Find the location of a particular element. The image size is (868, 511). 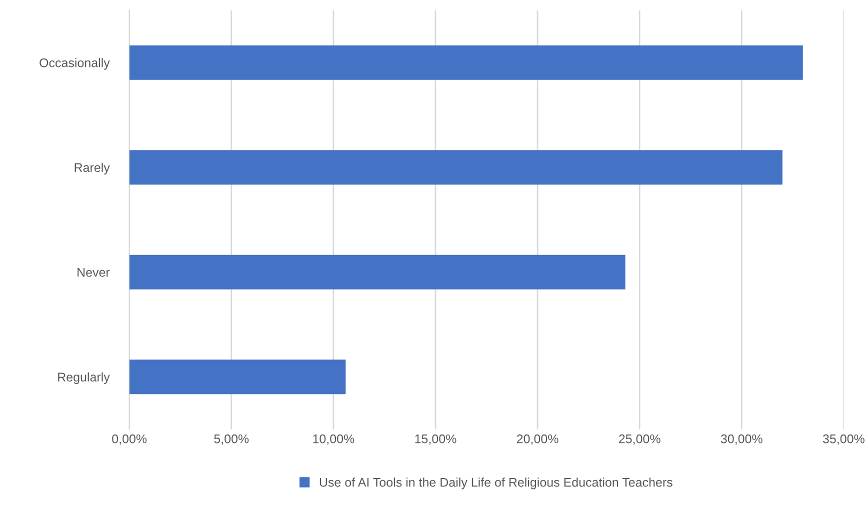

legend-label: Use of AI Tools in the Daily Life of Religious Education Teachers is located at coordinates (496, 484).